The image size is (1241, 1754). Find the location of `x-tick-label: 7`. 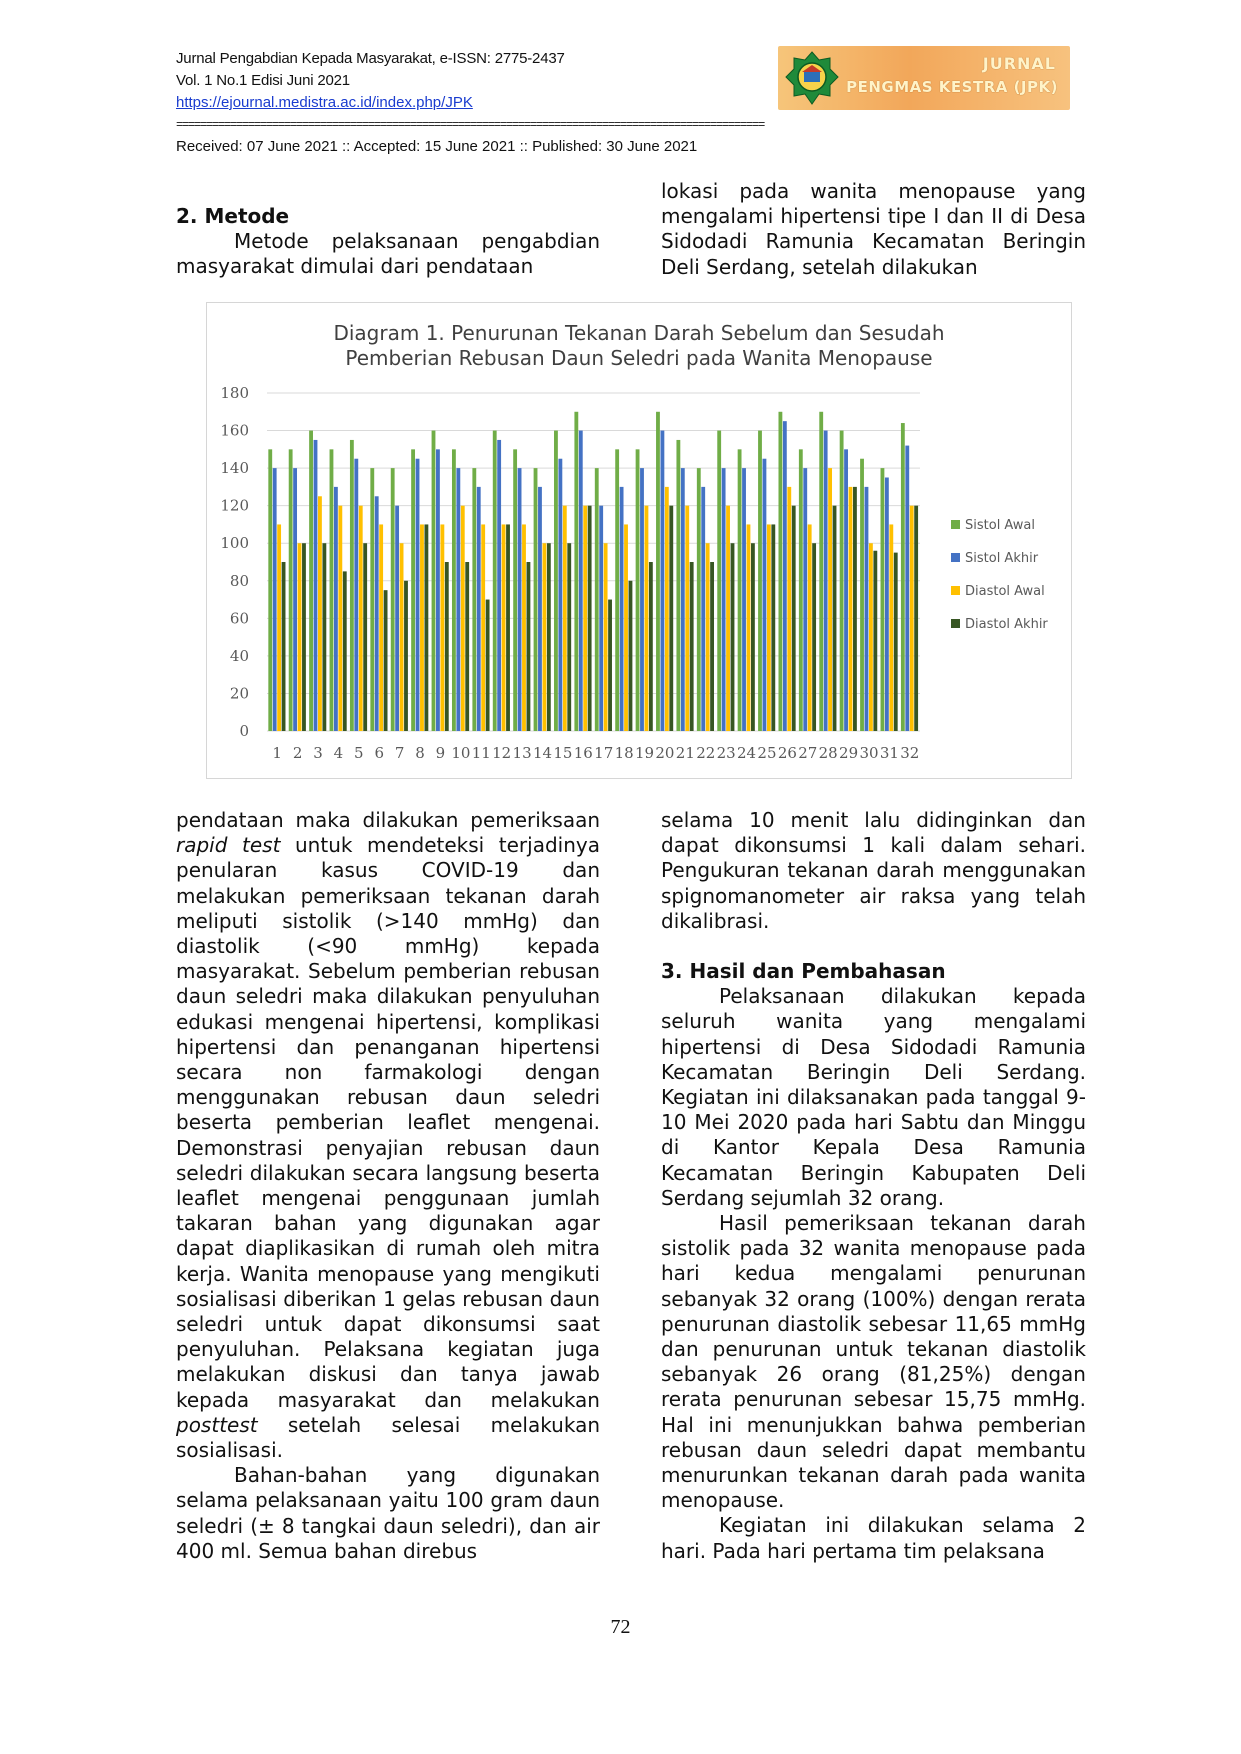

x-tick-label: 7 is located at coordinates (400, 753).